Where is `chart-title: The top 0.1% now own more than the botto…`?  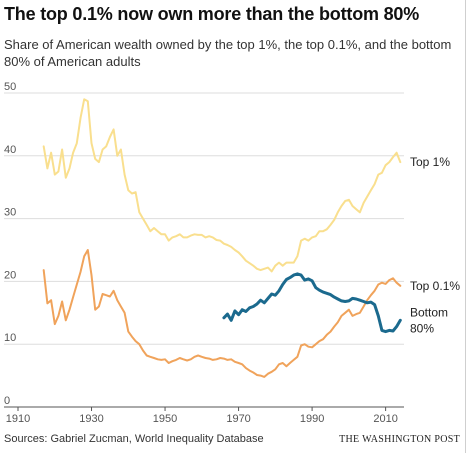 chart-title: The top 0.1% now own more than the botto… is located at coordinates (212, 14).